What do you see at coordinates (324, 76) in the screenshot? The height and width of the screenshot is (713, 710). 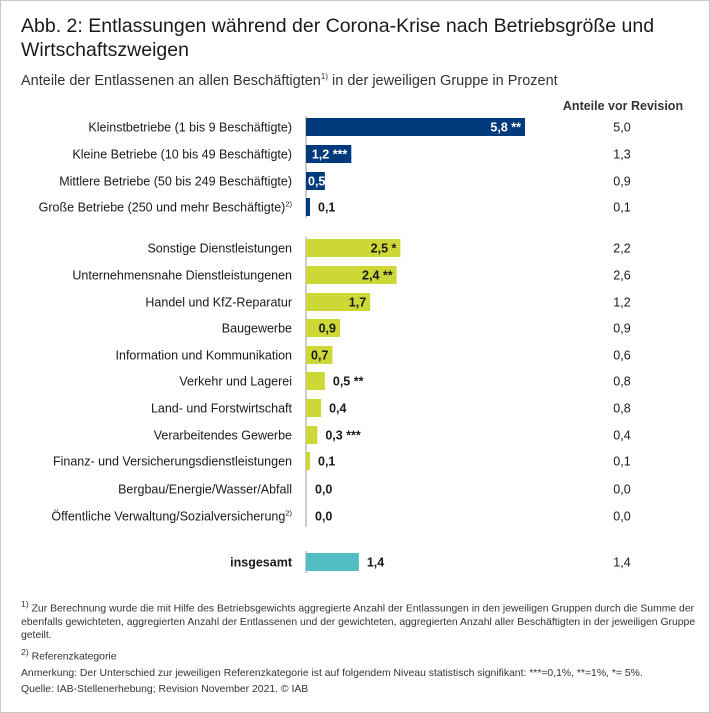 I see `subtitle-footnote-ref: 1)` at bounding box center [324, 76].